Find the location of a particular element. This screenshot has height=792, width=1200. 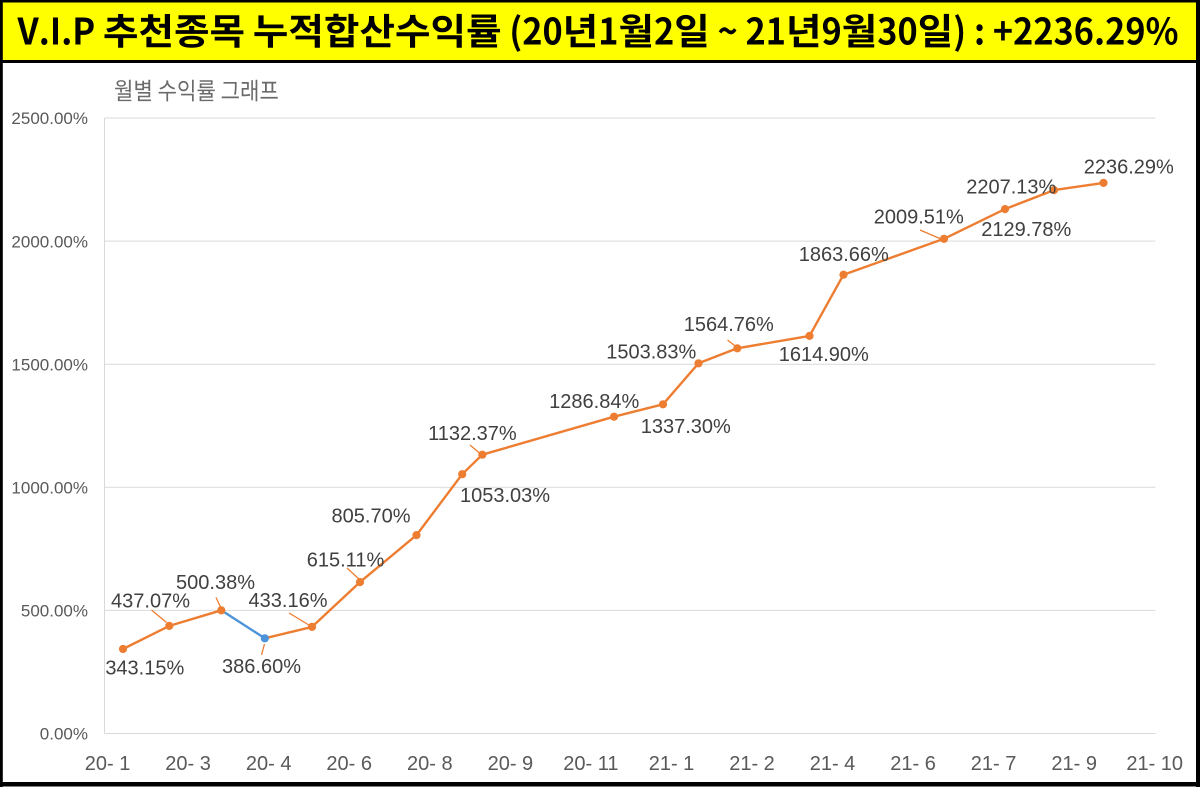

svg-text: 21- 6 is located at coordinates (913, 764).